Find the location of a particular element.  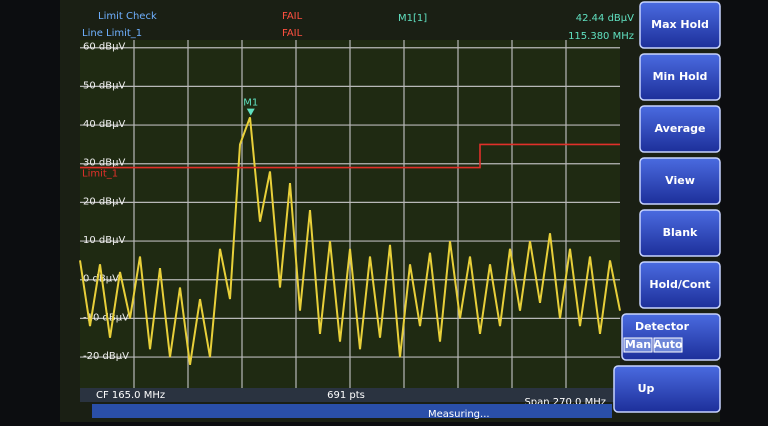

y-tick-label: 10 dBµV is located at coordinates (104, 240).